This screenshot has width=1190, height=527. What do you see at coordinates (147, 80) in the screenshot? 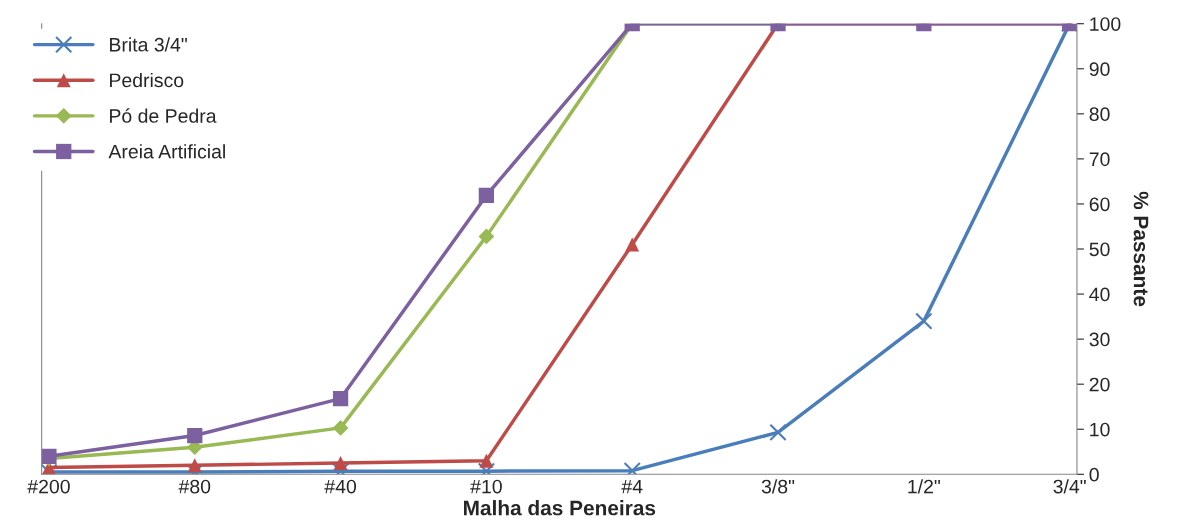
I see `legend-label: Pedrisco` at bounding box center [147, 80].